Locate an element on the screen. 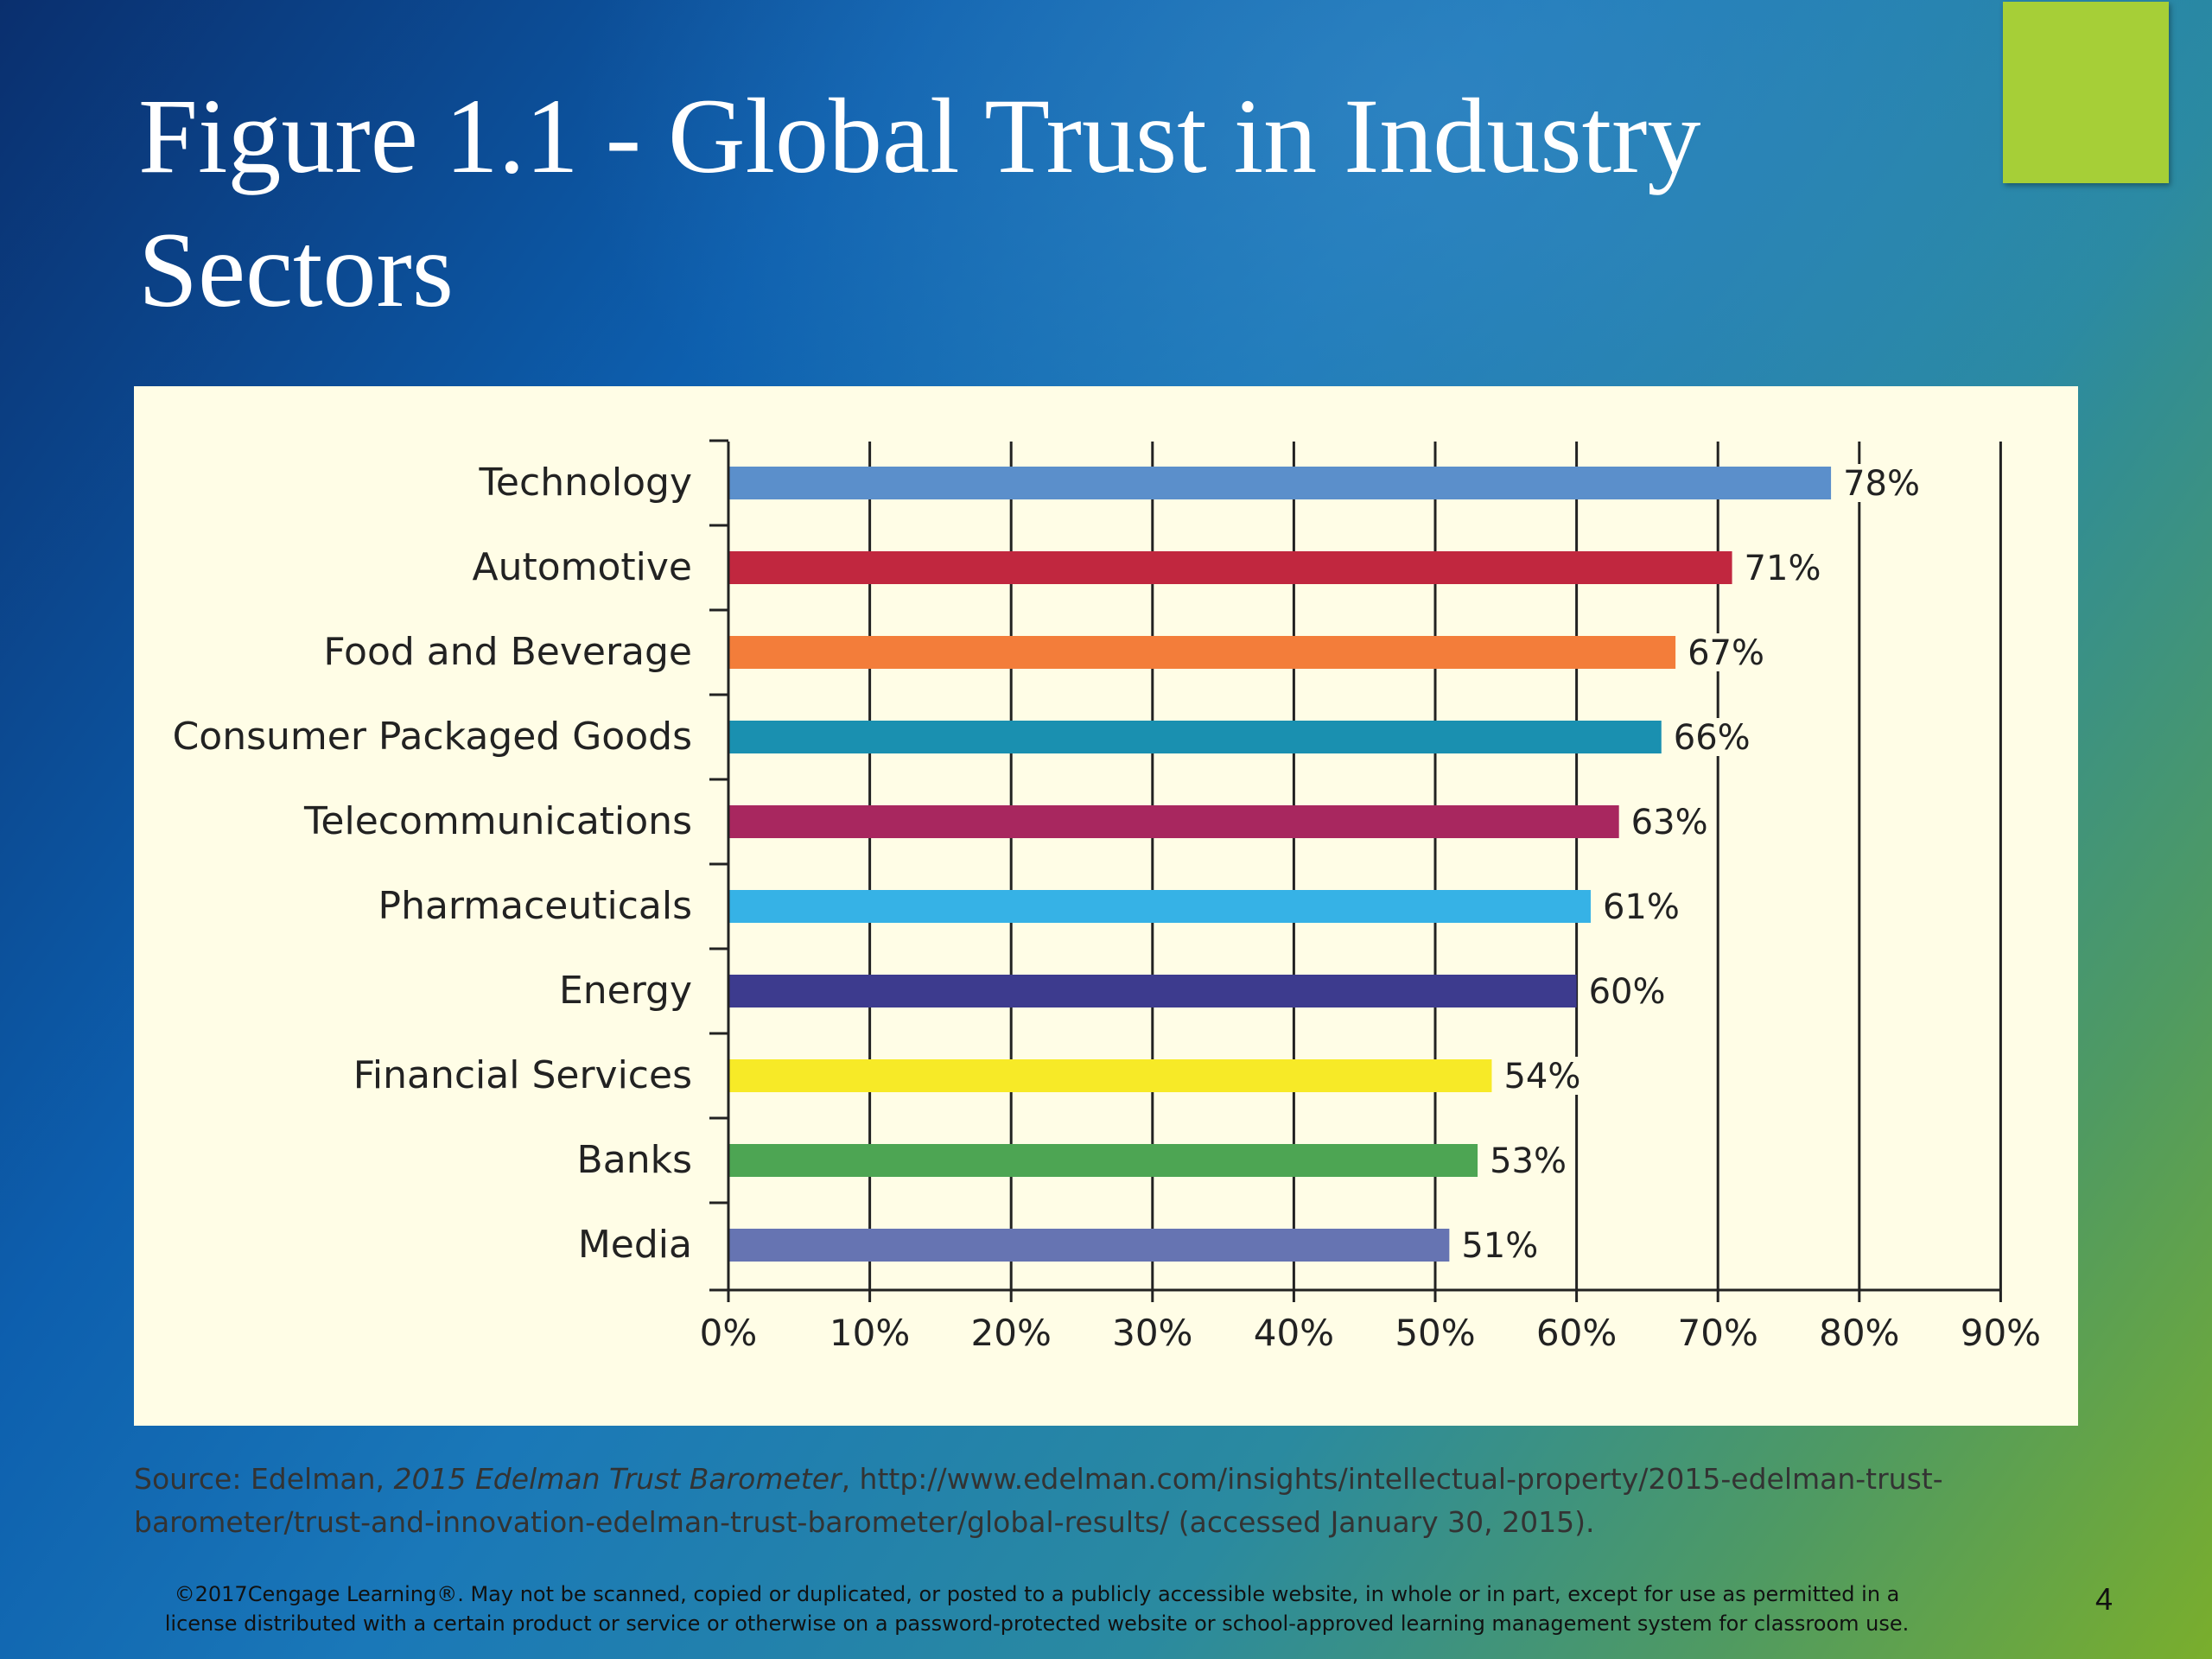 This screenshot has width=2212, height=1659. category-label: Consumer Packaged Goods is located at coordinates (432, 737).